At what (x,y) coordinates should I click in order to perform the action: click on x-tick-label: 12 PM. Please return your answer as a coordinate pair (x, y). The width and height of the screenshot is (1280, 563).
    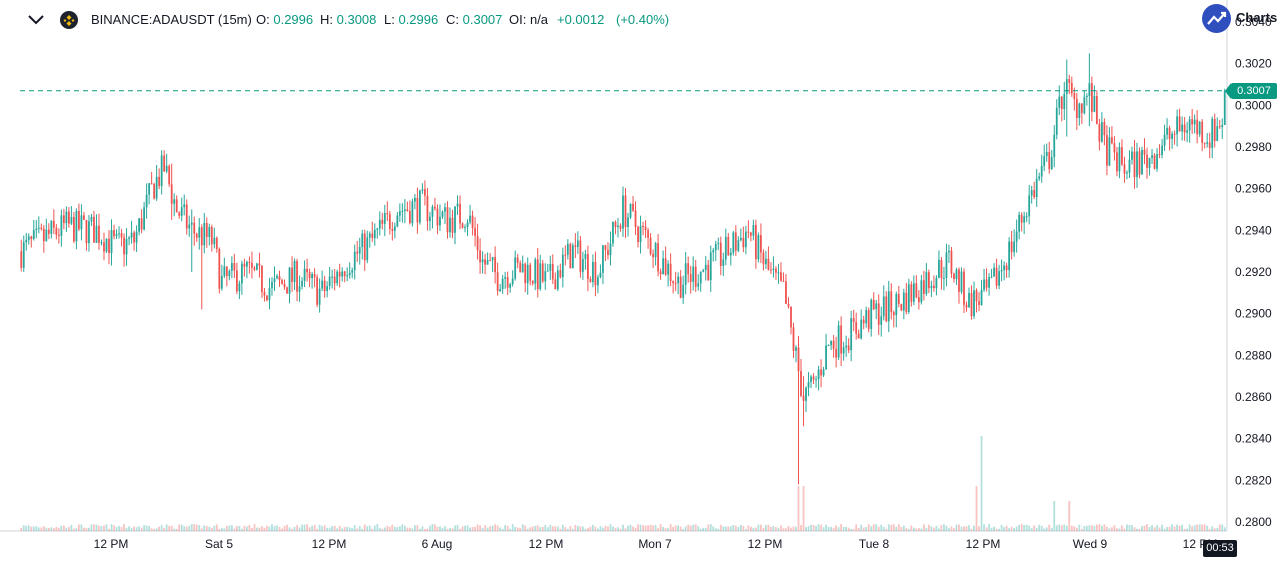
    Looking at the image, I should click on (546, 544).